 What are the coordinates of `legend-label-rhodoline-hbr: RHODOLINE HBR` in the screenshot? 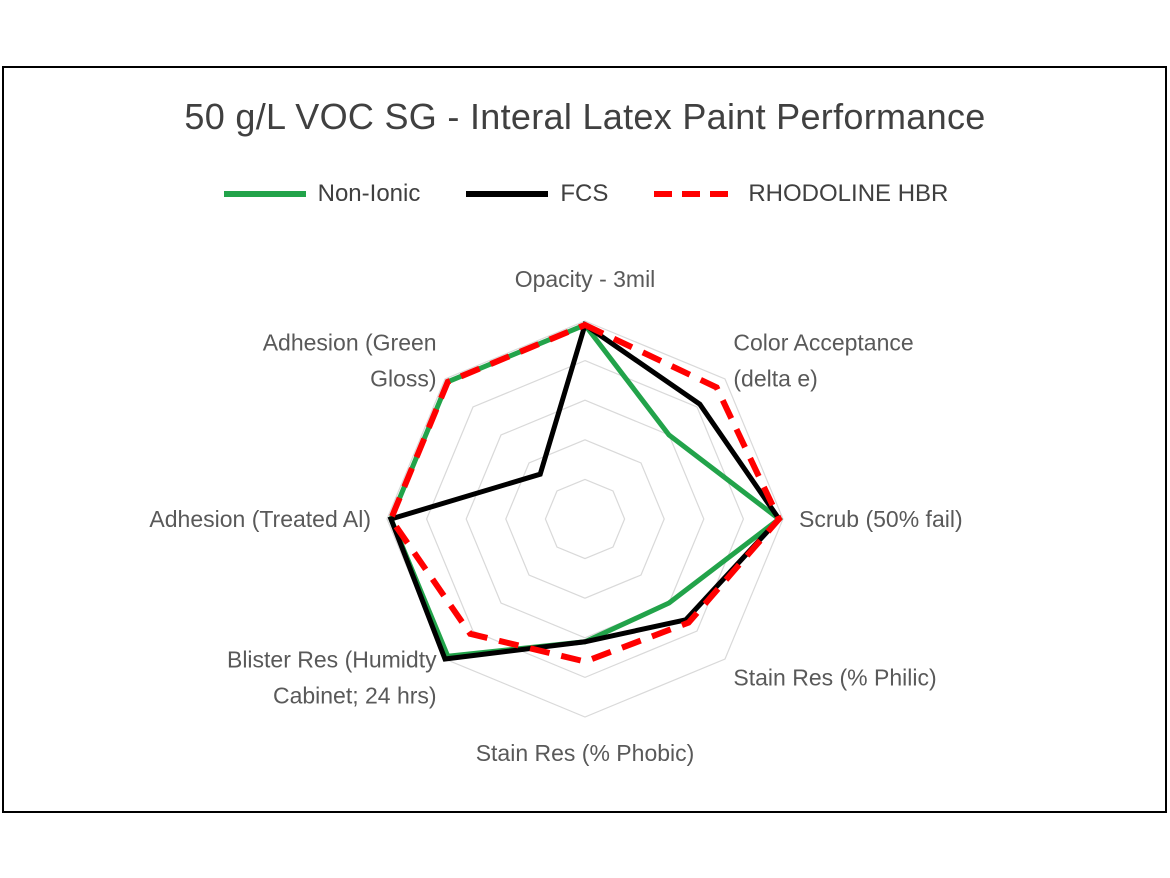 It's located at (848, 193).